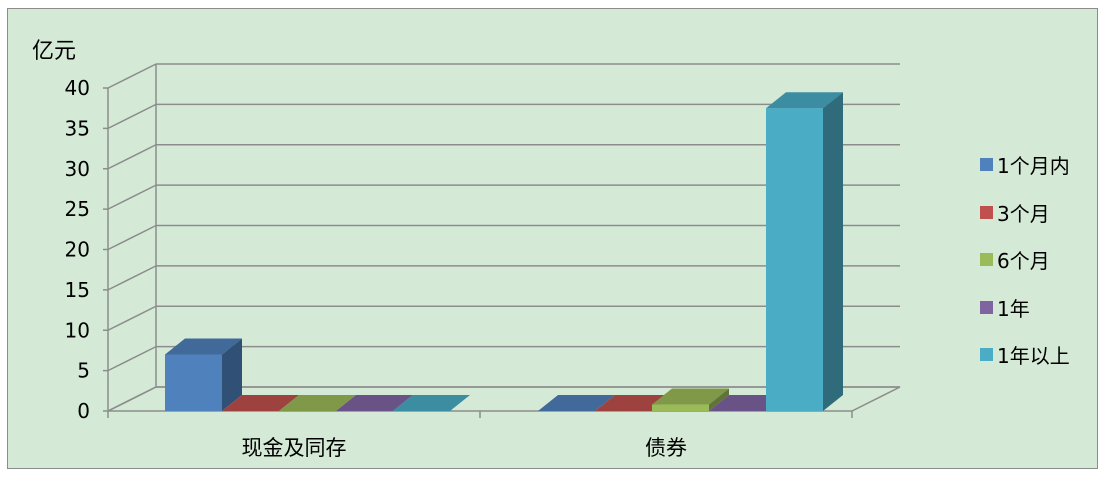 The image size is (1107, 477). I want to click on x-category-label: 现金及同存, so click(294, 448).